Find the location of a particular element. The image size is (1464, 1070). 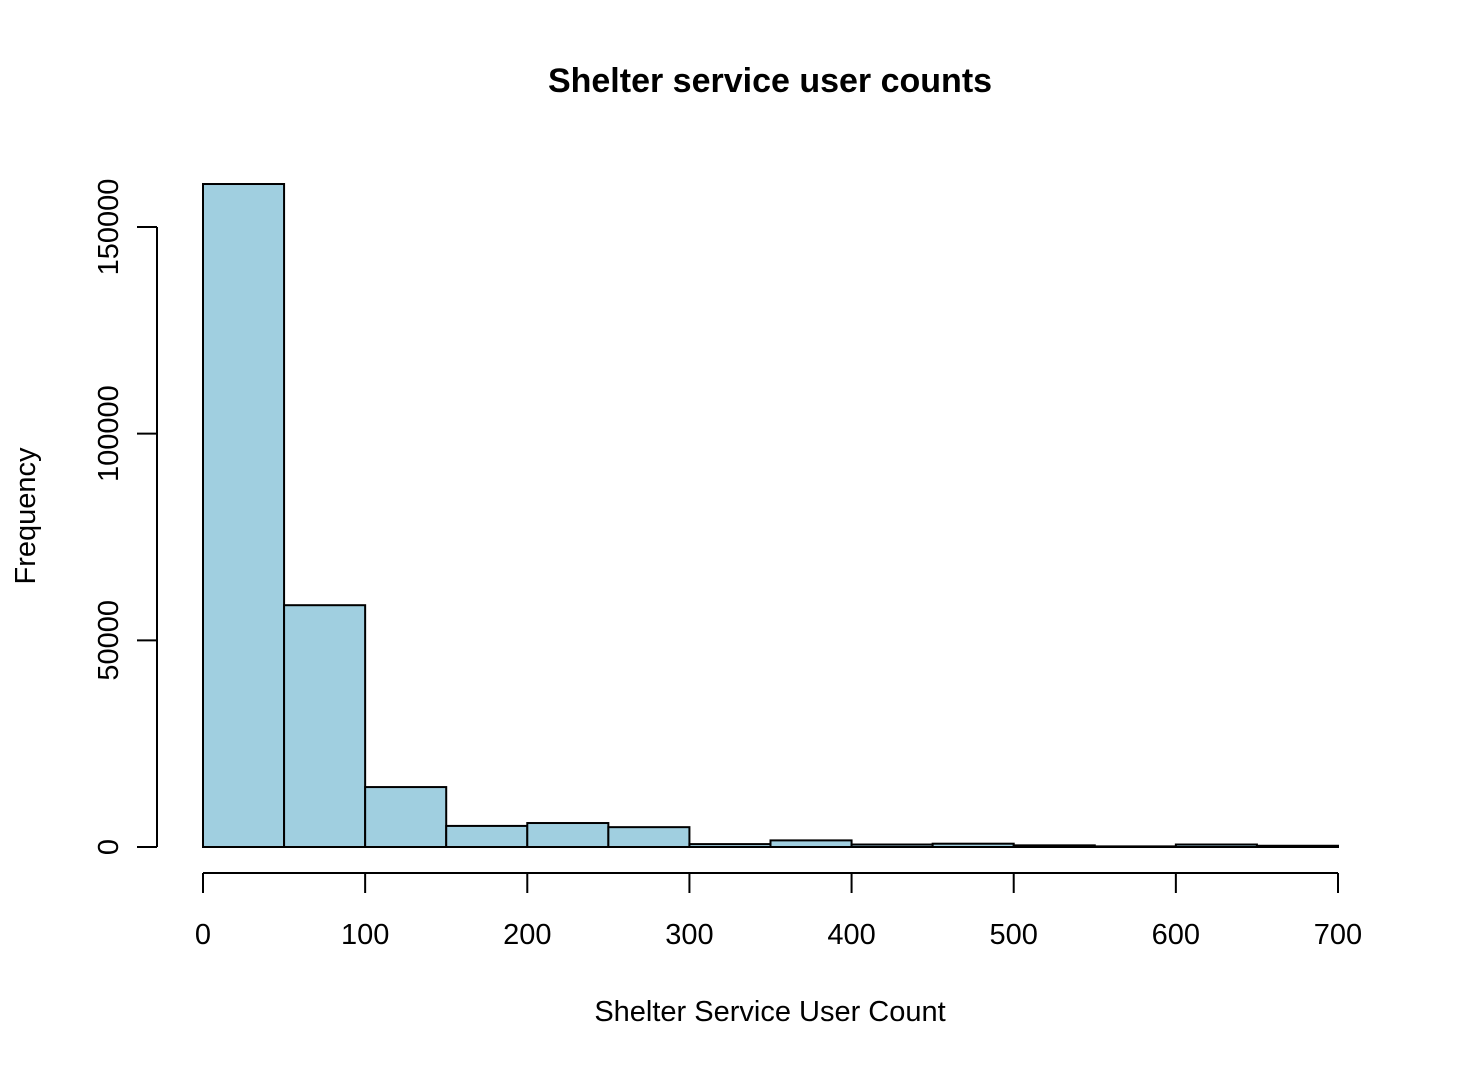

x-tick-label: 600 is located at coordinates (1176, 935).